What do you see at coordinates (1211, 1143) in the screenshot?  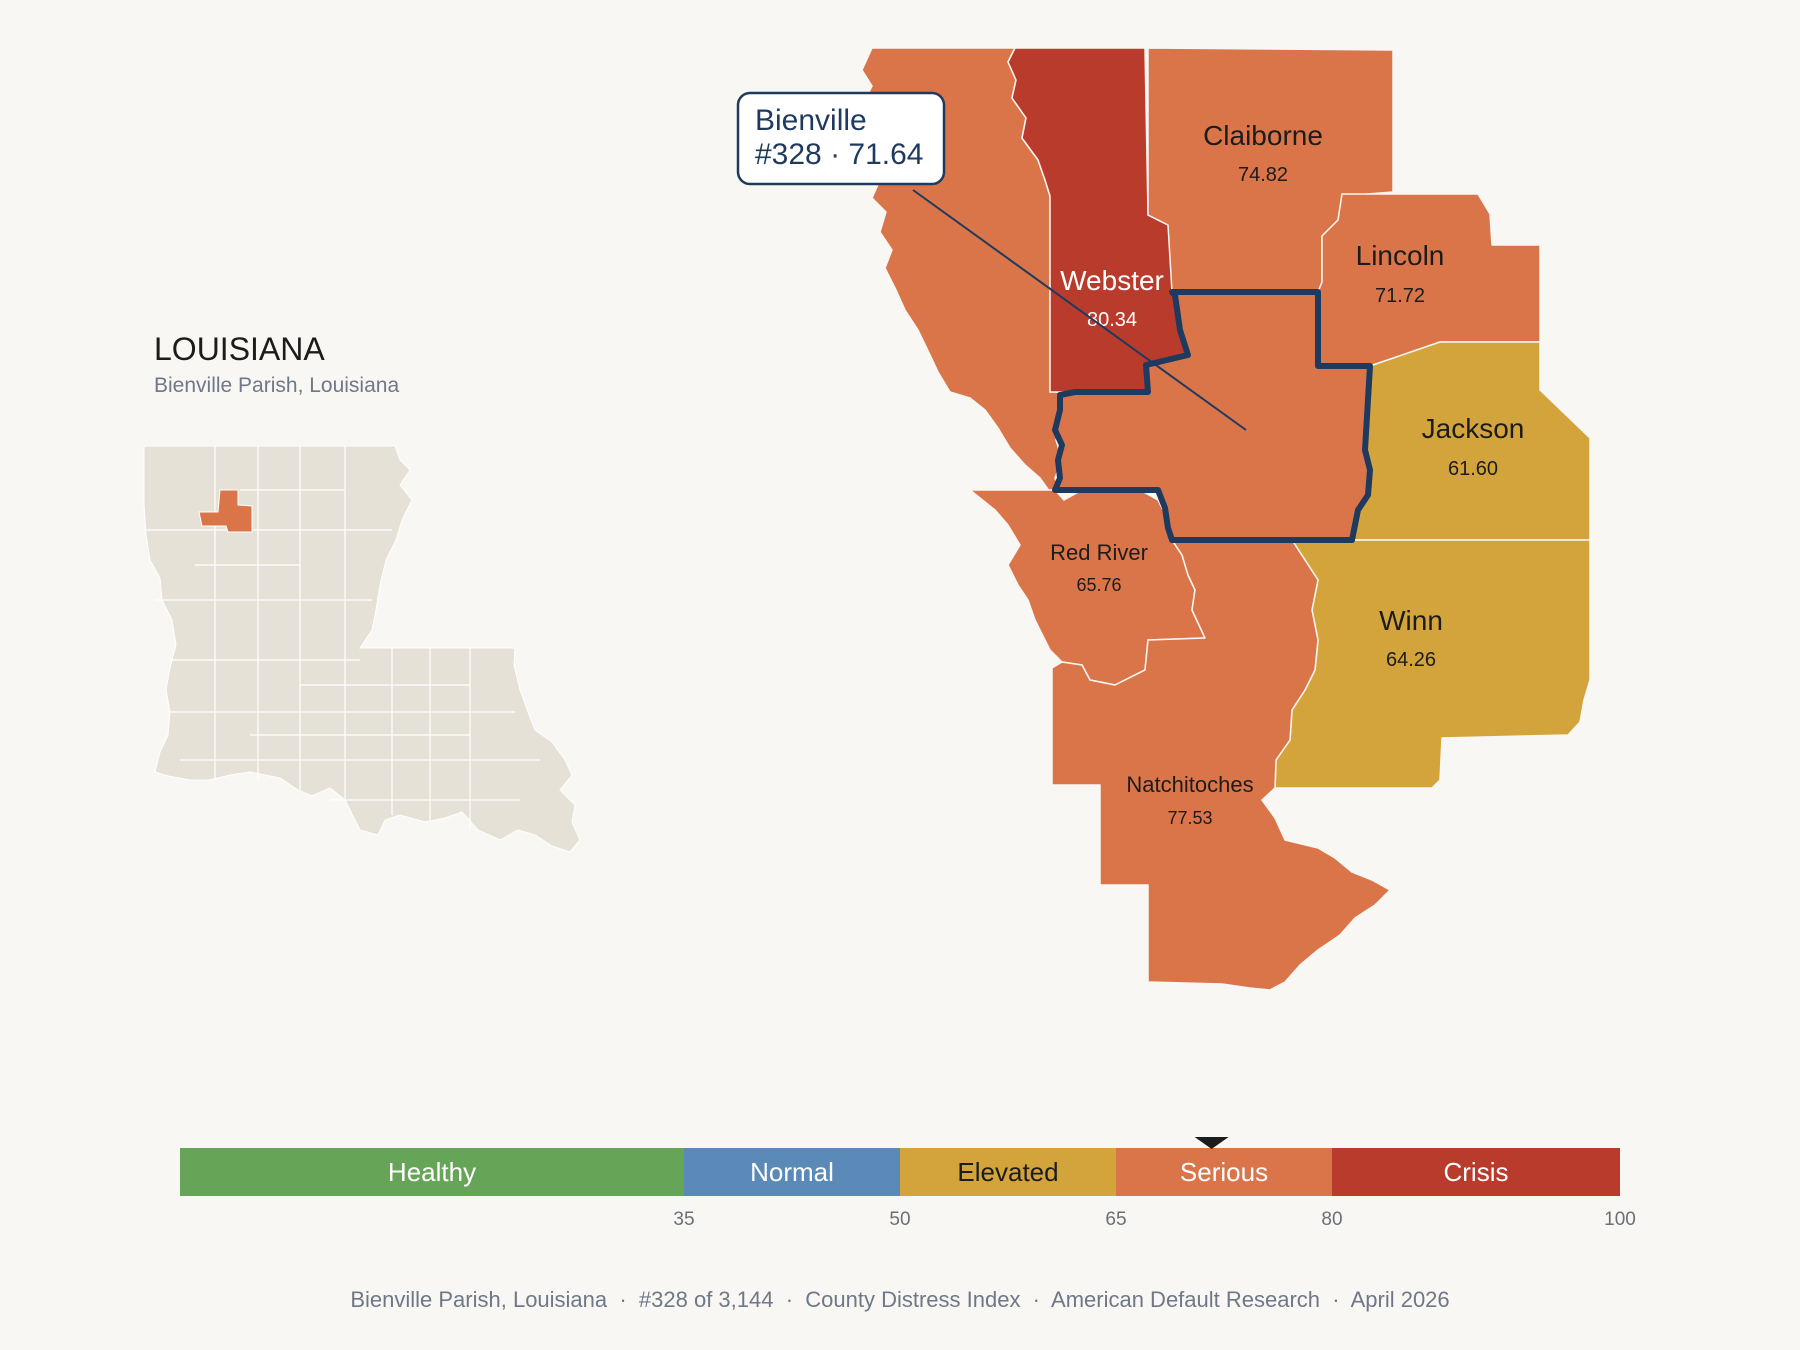 I see `legend-marker-icon` at bounding box center [1211, 1143].